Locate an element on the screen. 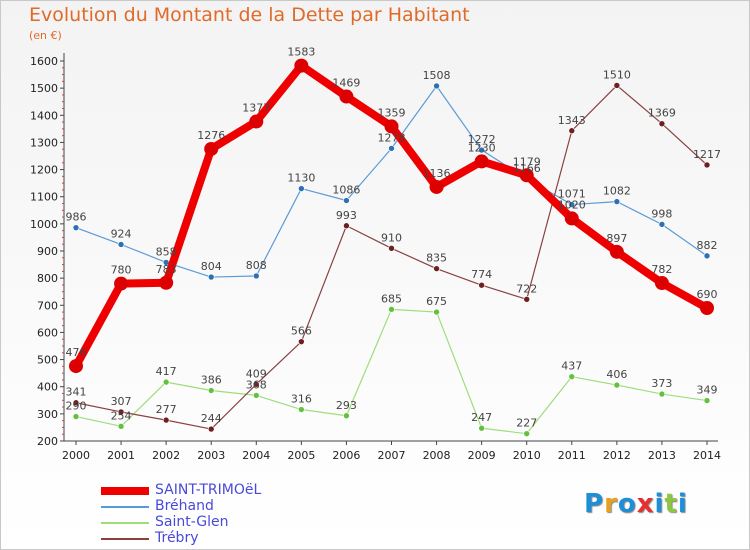  data-label: 675 is located at coordinates (436, 301).